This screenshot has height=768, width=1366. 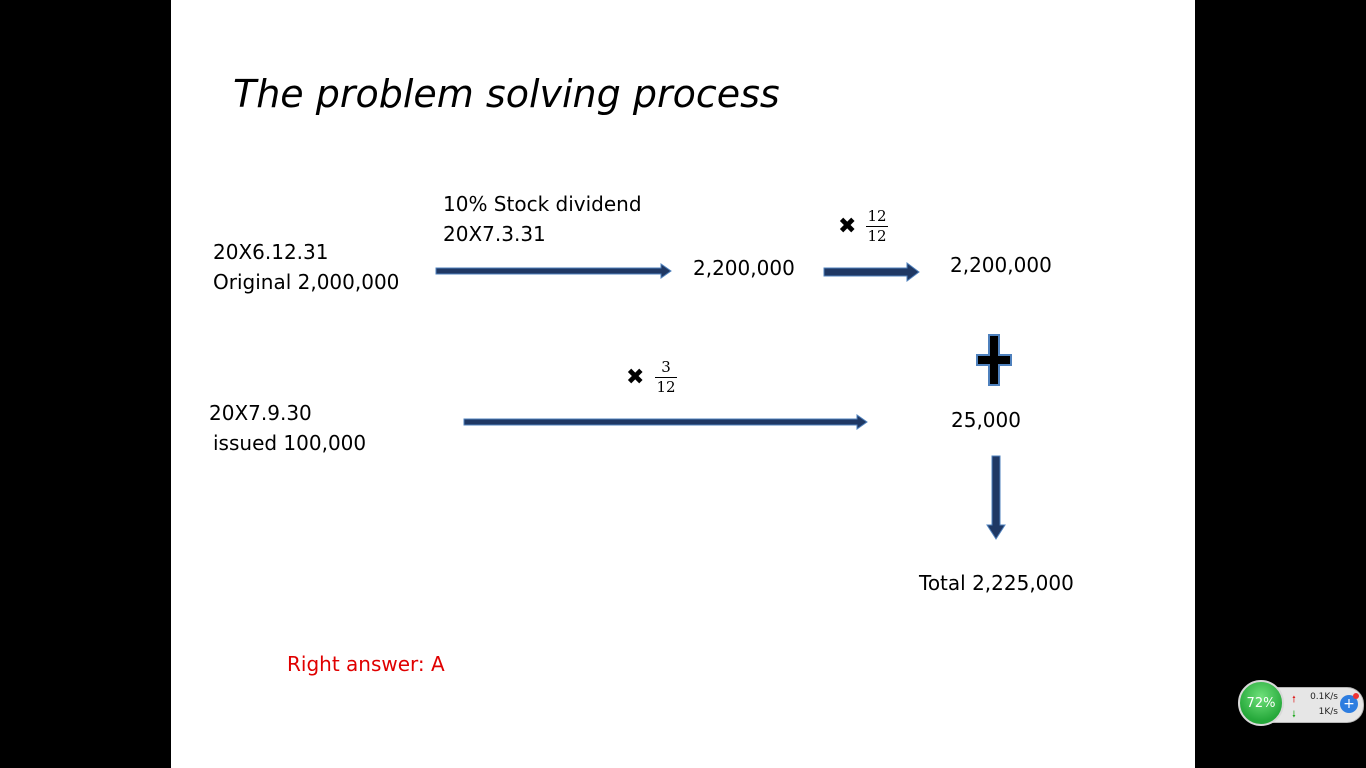 What do you see at coordinates (494, 234) in the screenshot?
I see `row1-event-line2: 20X7.3.31` at bounding box center [494, 234].